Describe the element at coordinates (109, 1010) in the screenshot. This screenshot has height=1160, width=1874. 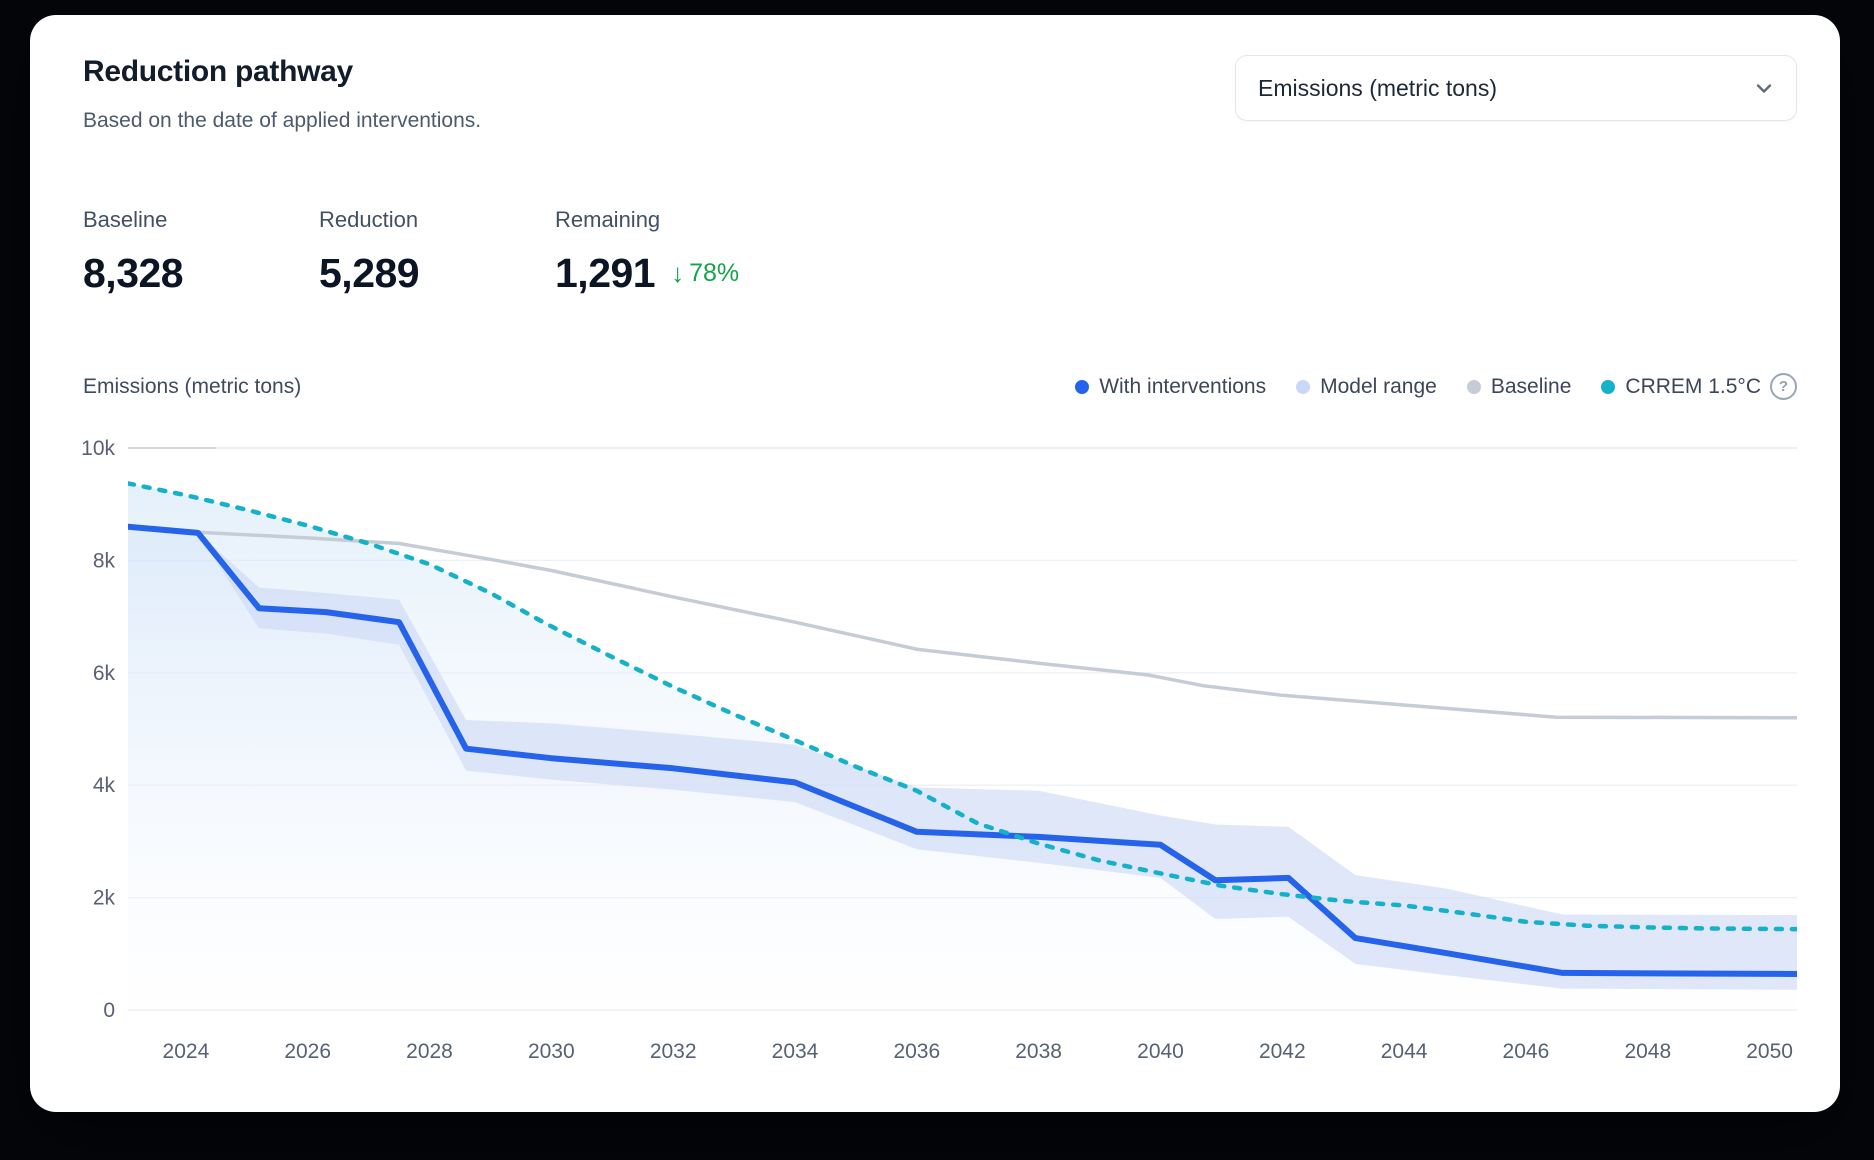
I see `y-tick-label: 0` at that location.